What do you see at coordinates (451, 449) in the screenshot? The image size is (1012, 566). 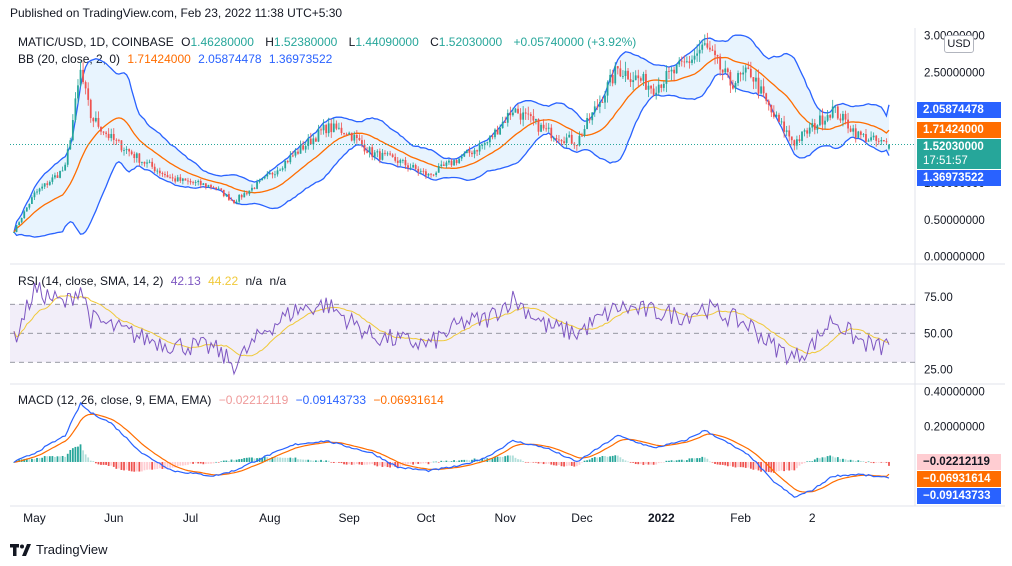 I see `macd-pane` at bounding box center [451, 449].